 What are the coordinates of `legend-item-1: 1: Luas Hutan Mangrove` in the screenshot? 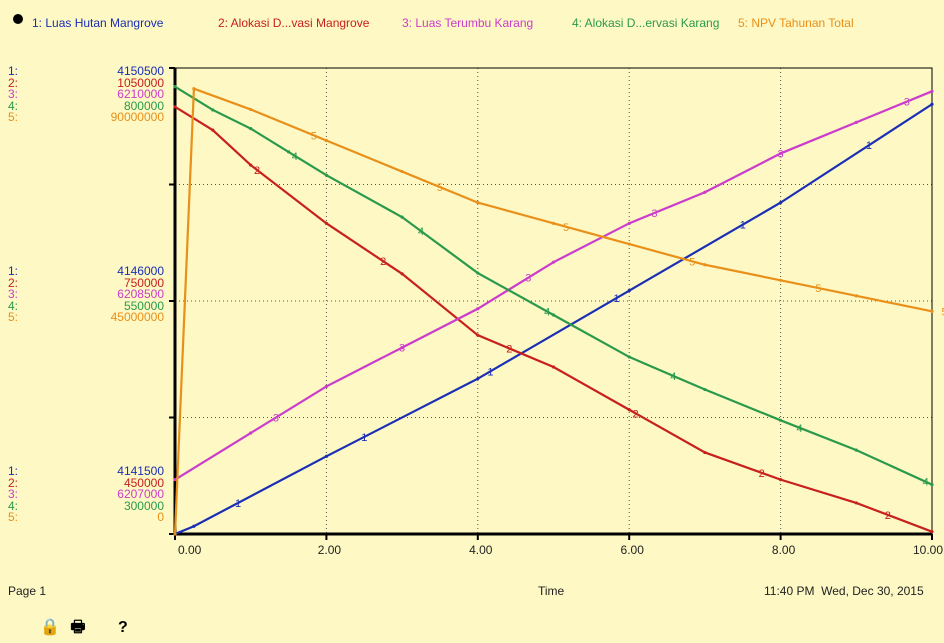 It's located at (98, 23).